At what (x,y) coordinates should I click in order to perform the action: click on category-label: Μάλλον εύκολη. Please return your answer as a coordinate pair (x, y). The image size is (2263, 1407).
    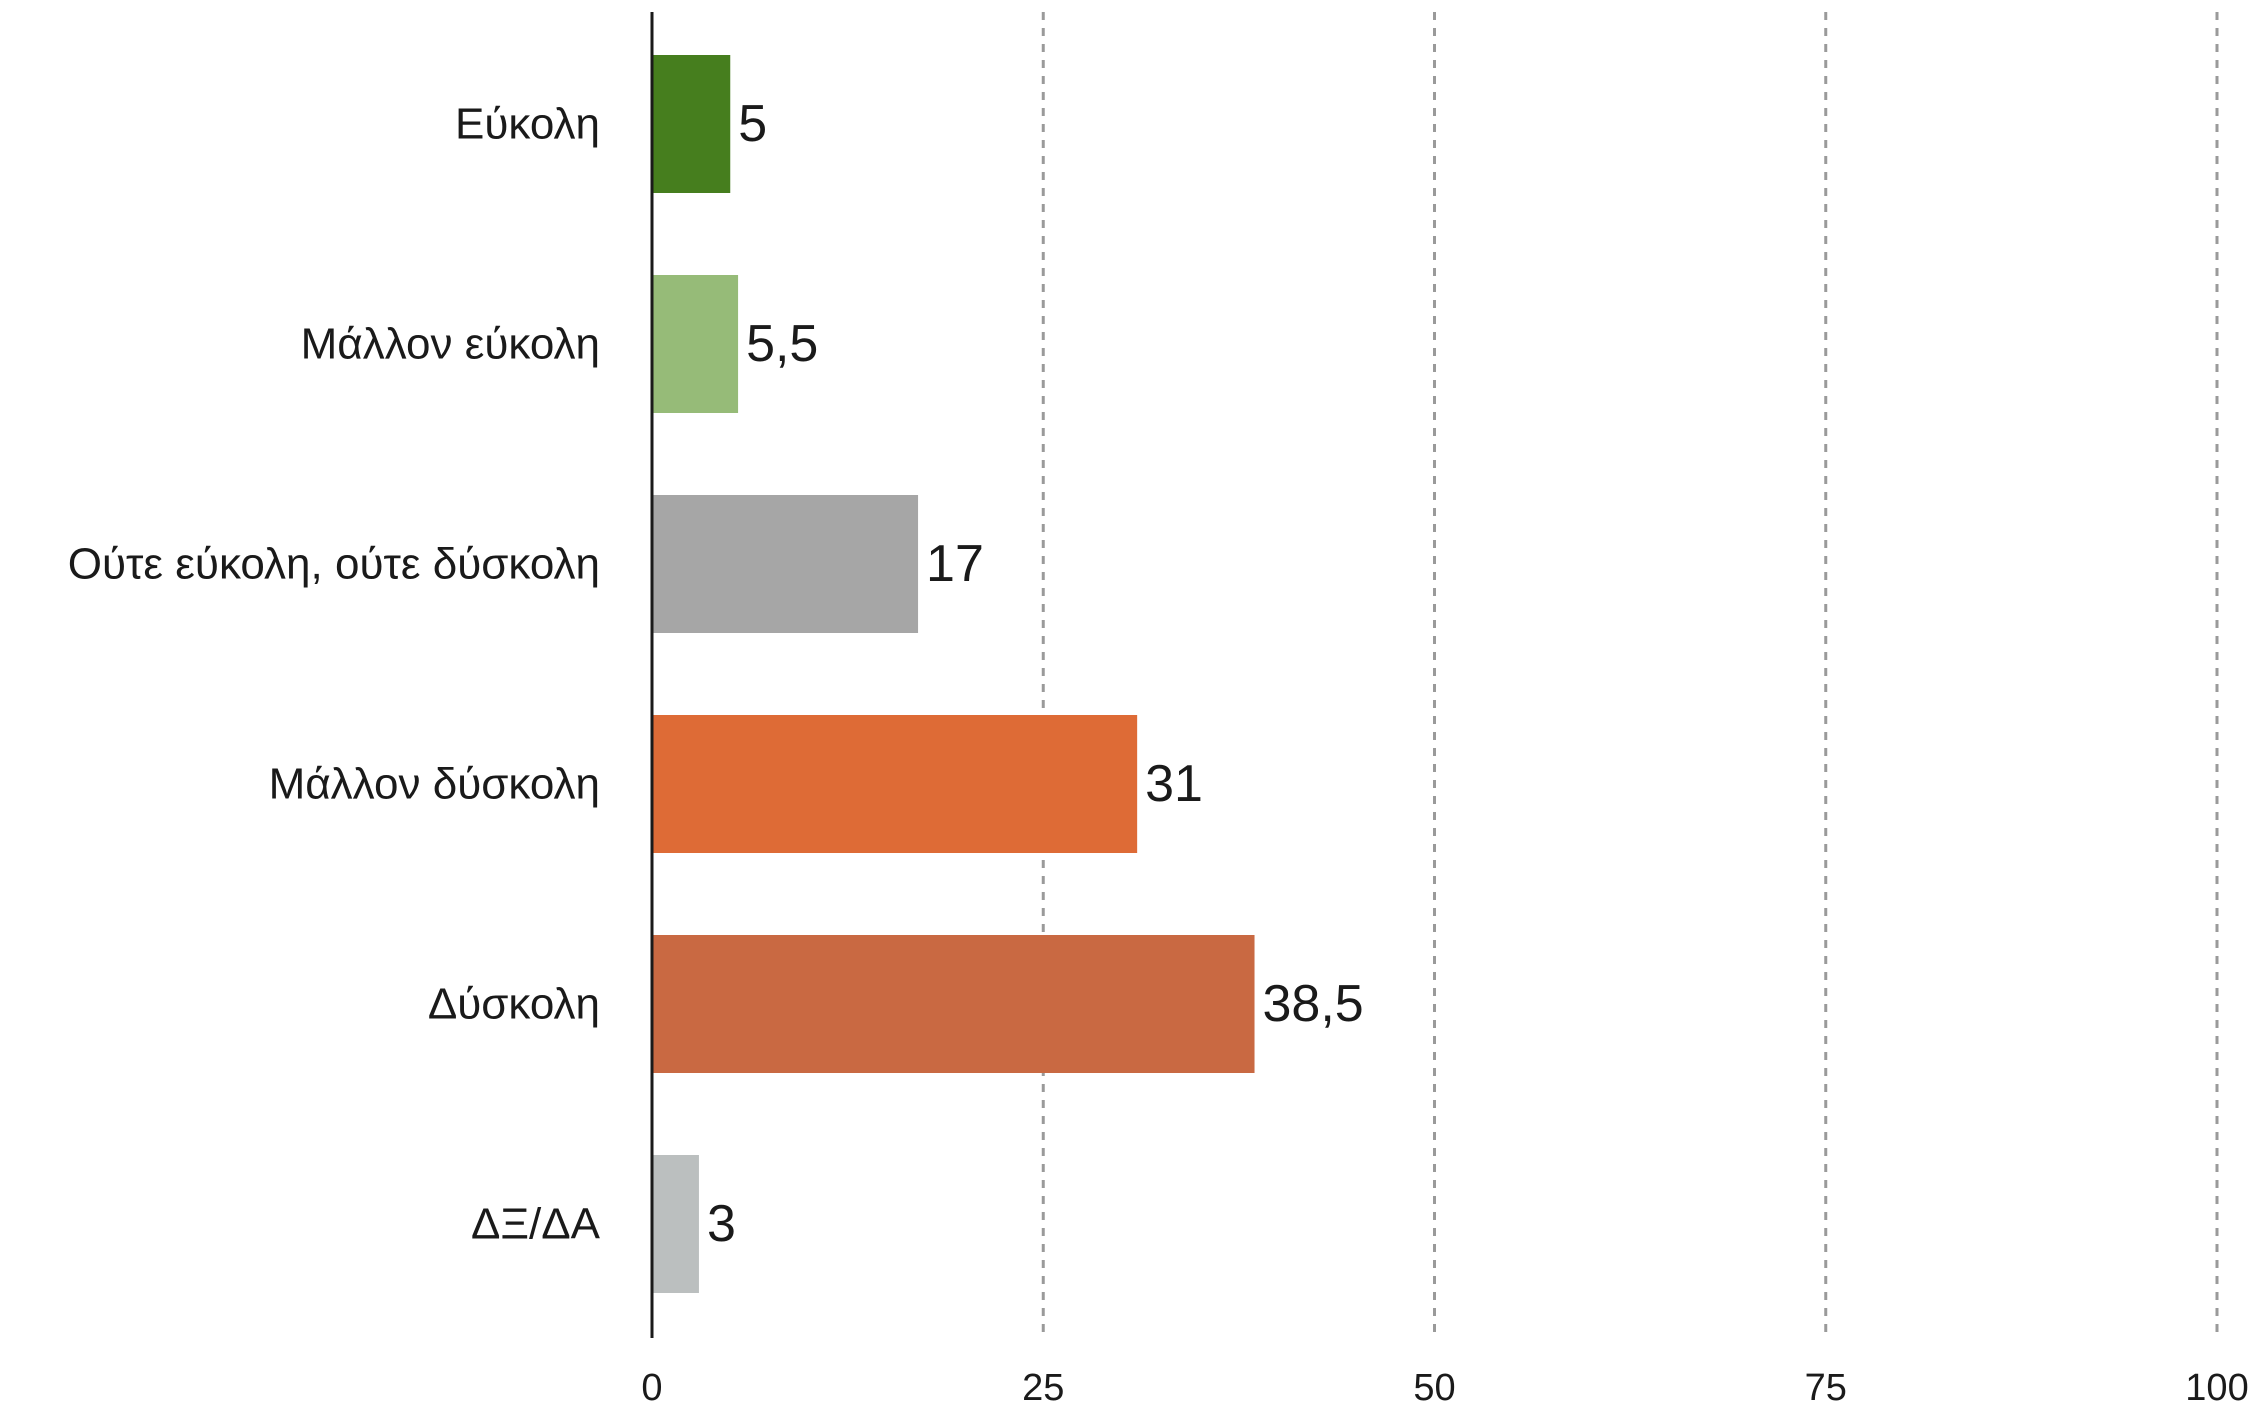
    Looking at the image, I should click on (450, 344).